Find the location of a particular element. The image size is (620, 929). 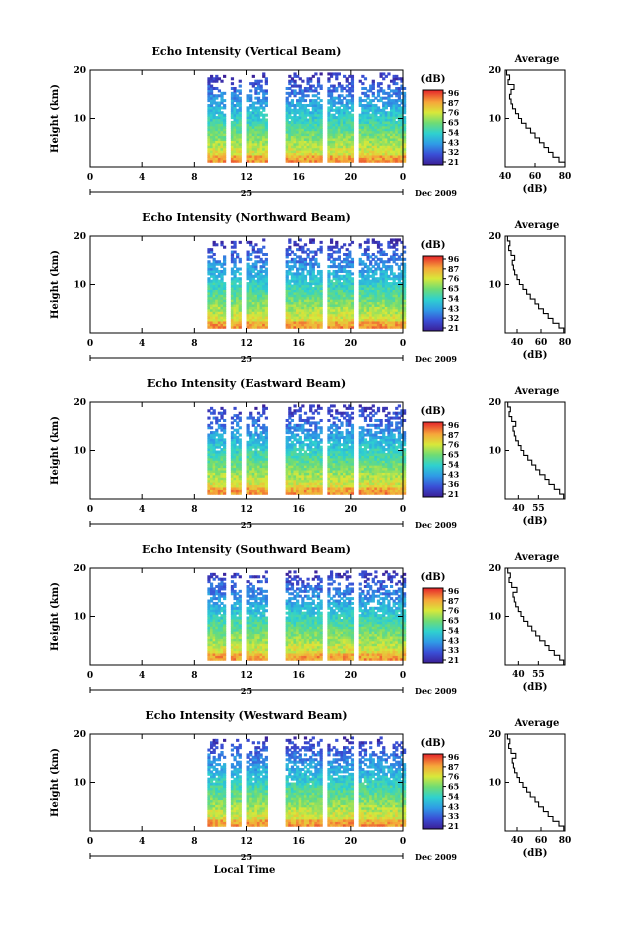

colorbar-tick-label: 54 is located at coordinates (454, 132).